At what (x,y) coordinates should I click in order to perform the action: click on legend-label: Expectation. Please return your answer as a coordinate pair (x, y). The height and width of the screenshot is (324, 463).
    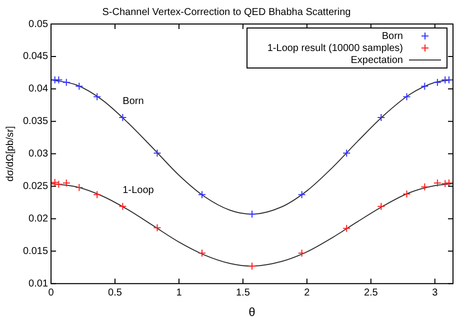
    Looking at the image, I should click on (376, 60).